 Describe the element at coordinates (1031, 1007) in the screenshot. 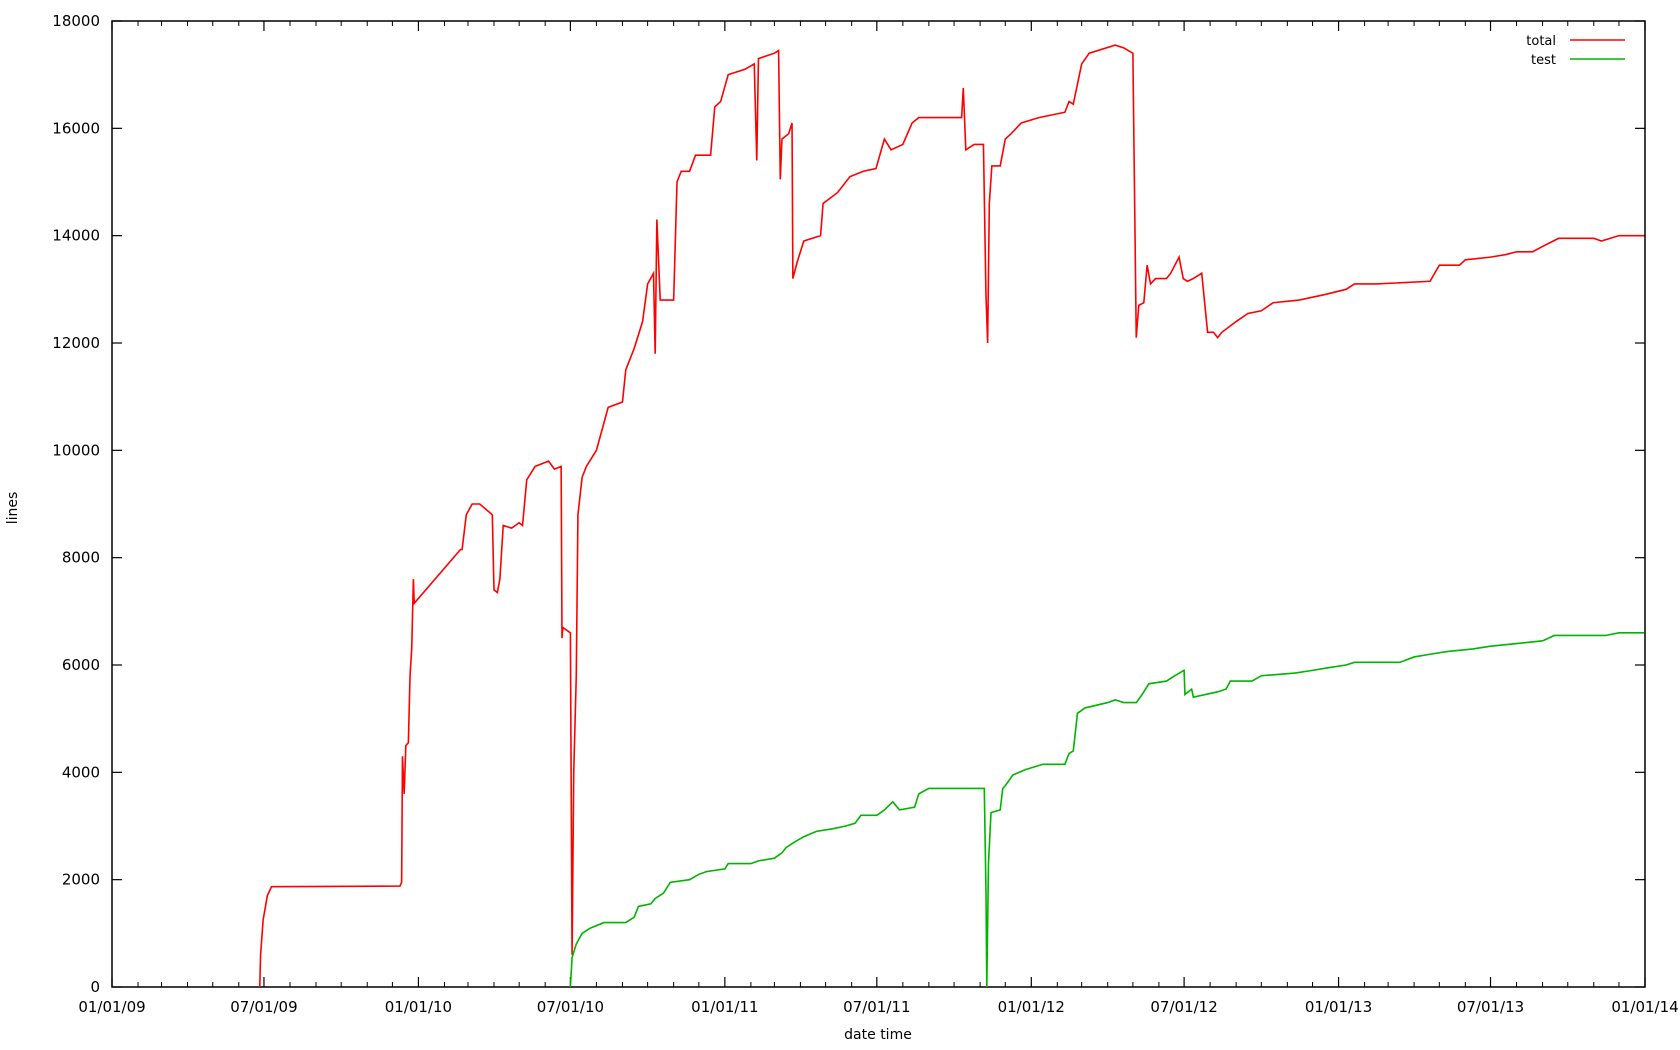

I see `x-tick-label: 01/01/12` at that location.